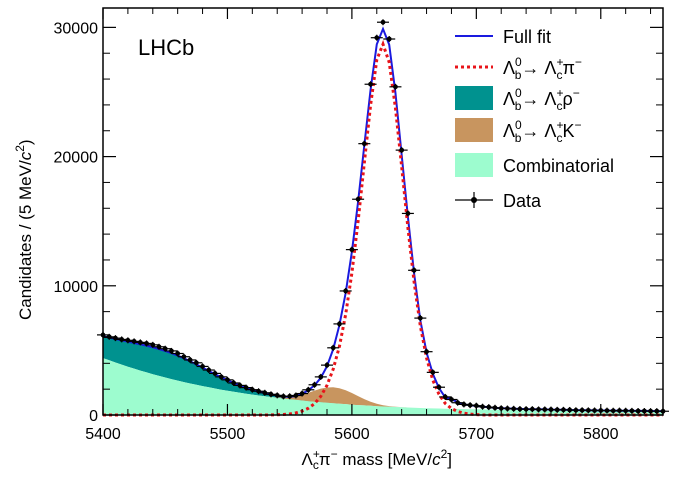 This screenshot has height=477, width=675. Describe the element at coordinates (24, 229) in the screenshot. I see `y-axis-title: Candidates / (5 MeV/c2)` at that location.